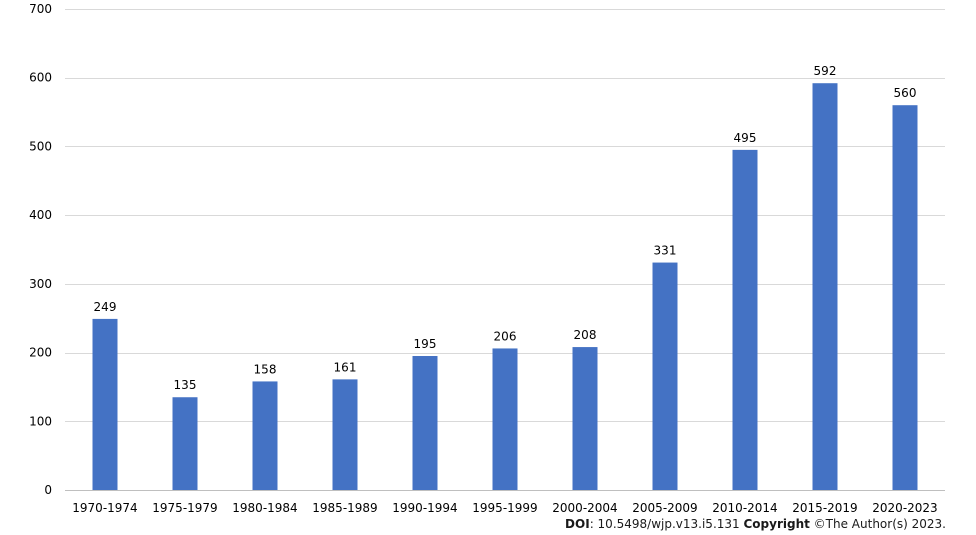  I want to click on data-label: 495, so click(745, 138).